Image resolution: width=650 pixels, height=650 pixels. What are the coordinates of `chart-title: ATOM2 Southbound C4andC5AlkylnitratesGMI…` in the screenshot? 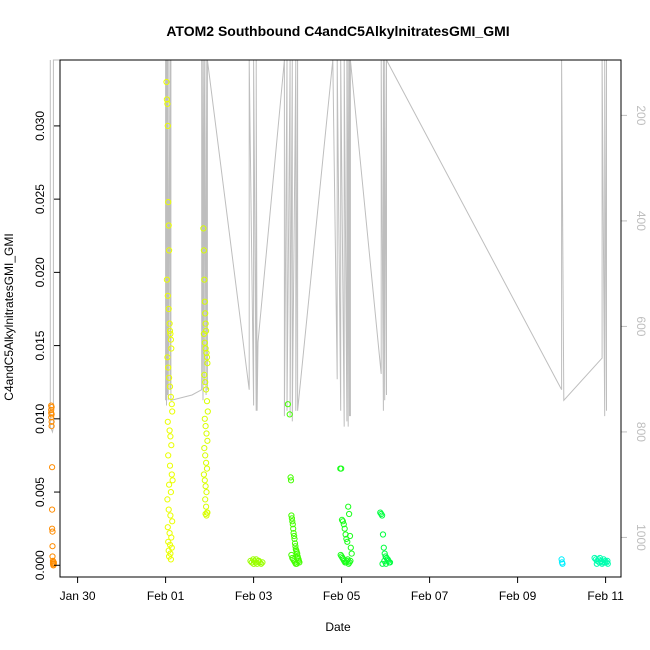 It's located at (337, 31).